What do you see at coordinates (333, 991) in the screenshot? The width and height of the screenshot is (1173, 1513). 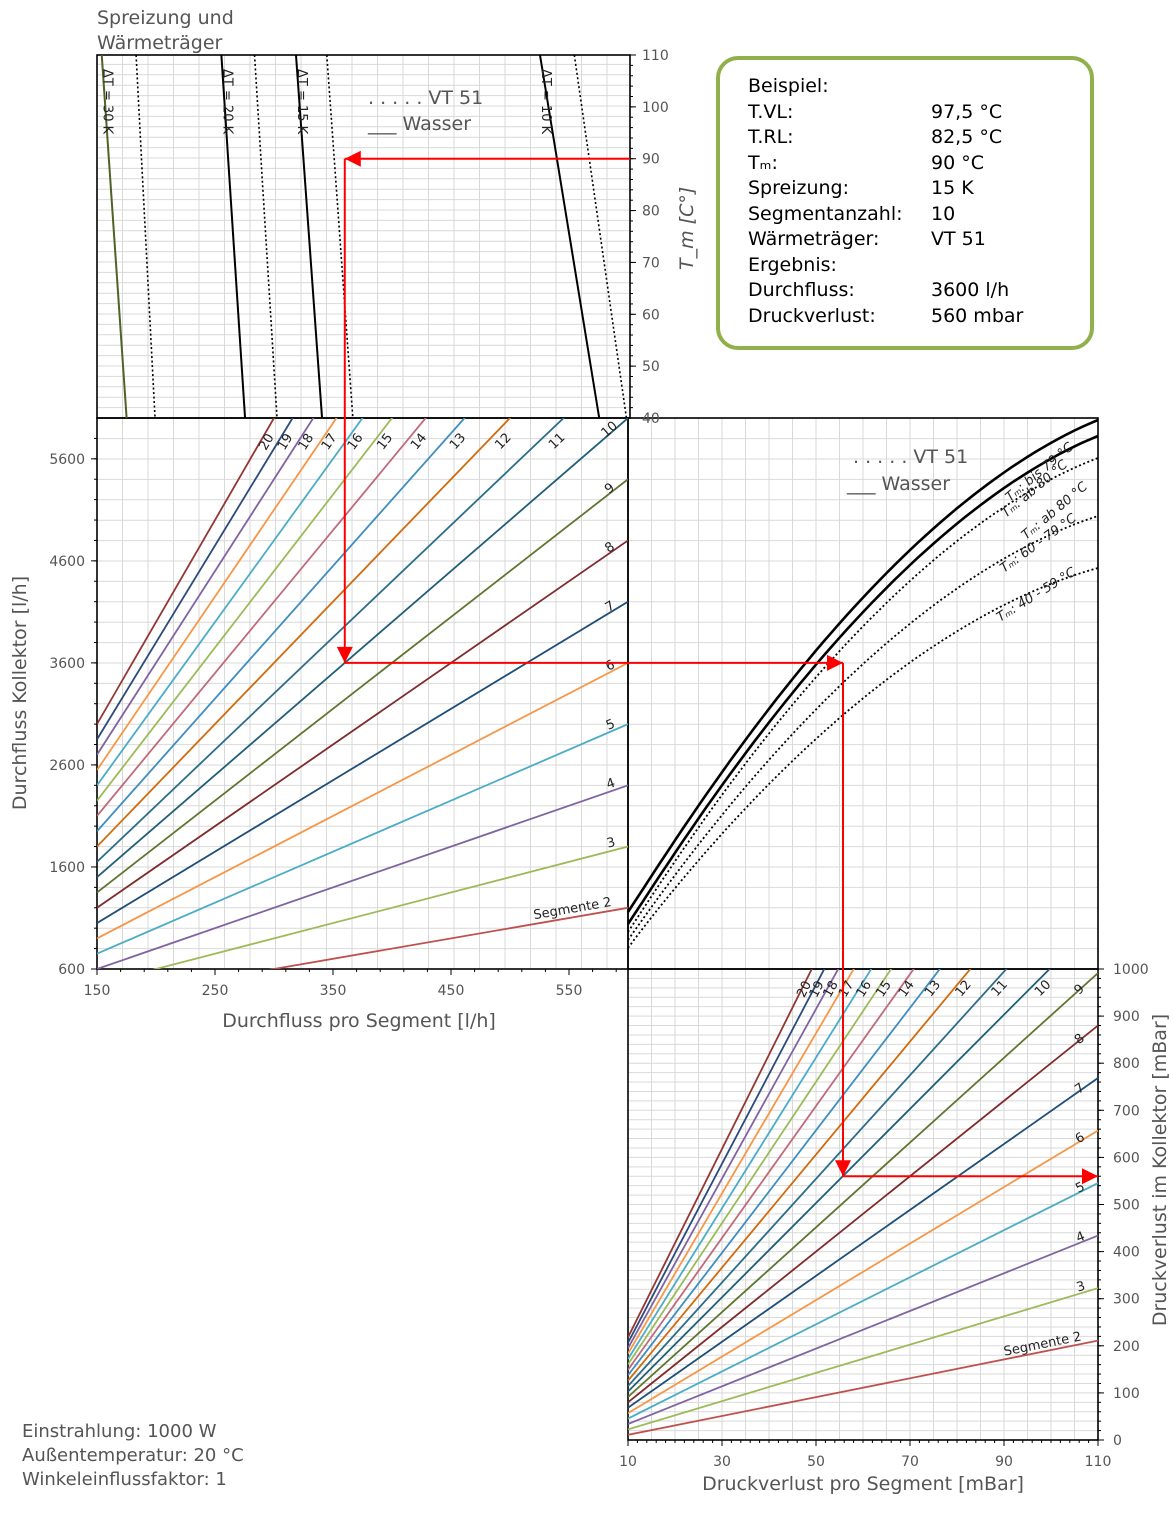 I see `x-tick-label: 350` at bounding box center [333, 991].